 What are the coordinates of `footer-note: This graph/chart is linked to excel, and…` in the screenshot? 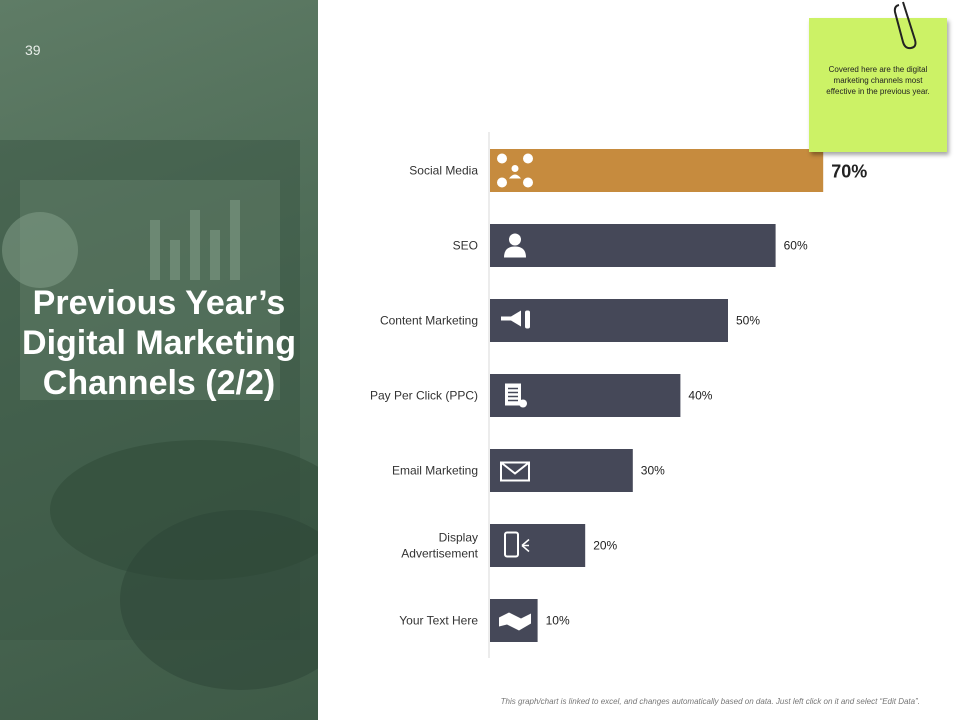 It's located at (710, 701).